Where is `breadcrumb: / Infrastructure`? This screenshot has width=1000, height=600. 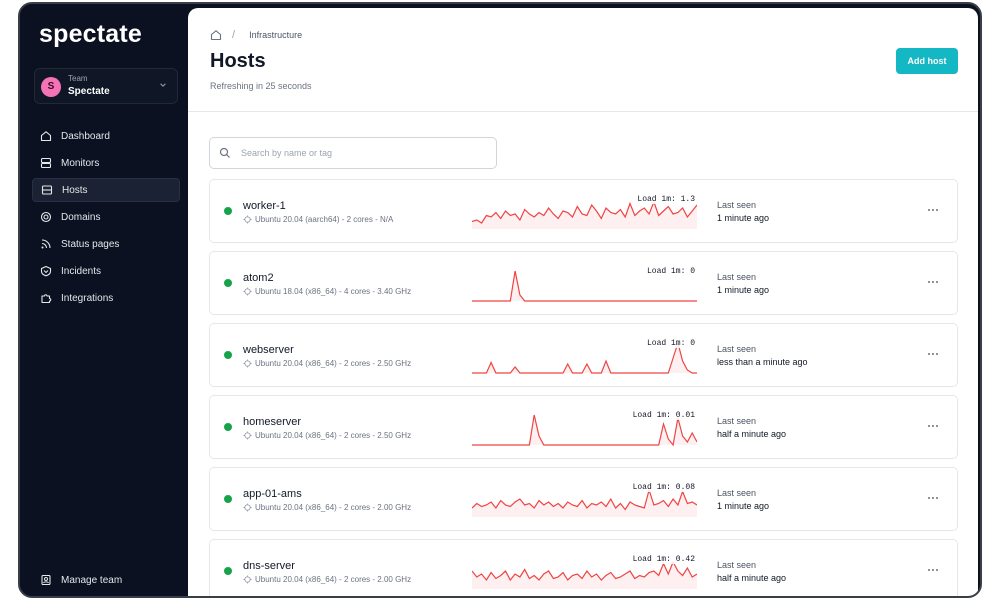
breadcrumb: / Infrastructure is located at coordinates (256, 35).